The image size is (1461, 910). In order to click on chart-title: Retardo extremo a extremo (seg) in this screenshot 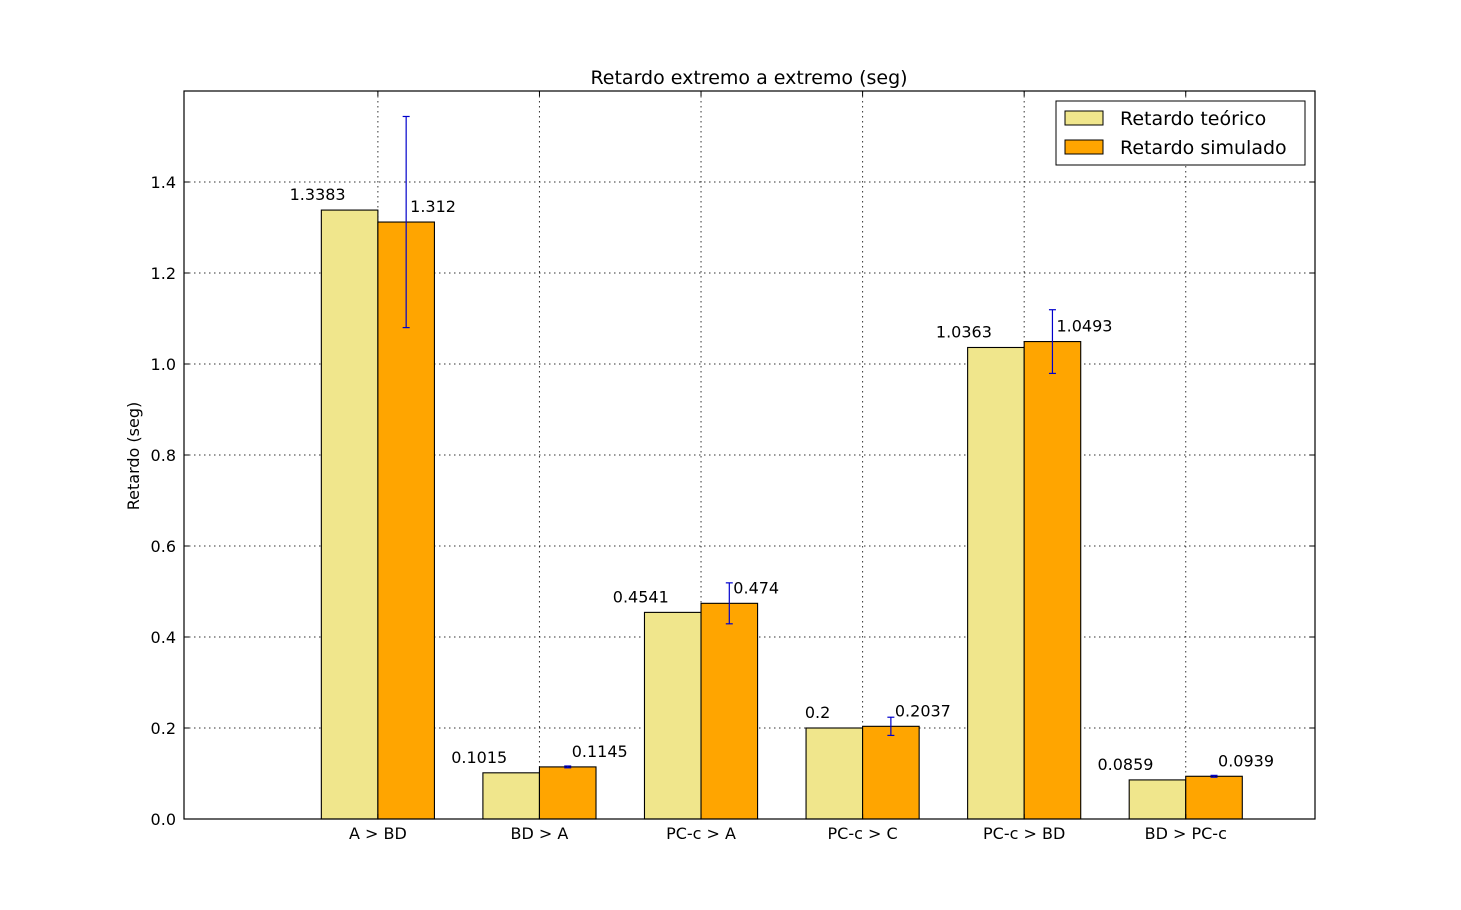, I will do `click(748, 78)`.